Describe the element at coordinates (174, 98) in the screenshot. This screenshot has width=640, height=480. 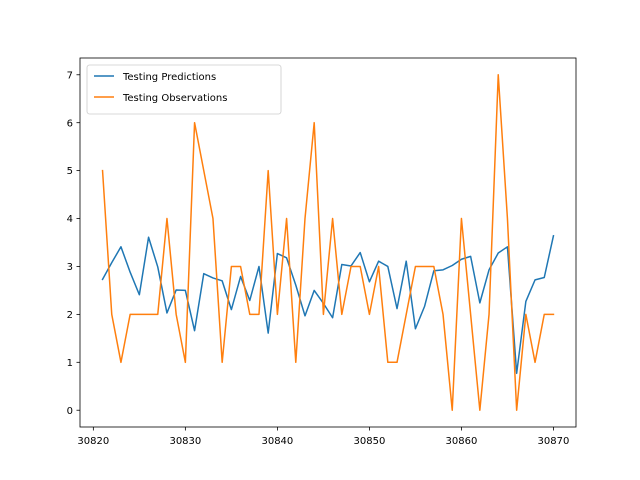
I see `legend-label-2: Testing Observations` at that location.